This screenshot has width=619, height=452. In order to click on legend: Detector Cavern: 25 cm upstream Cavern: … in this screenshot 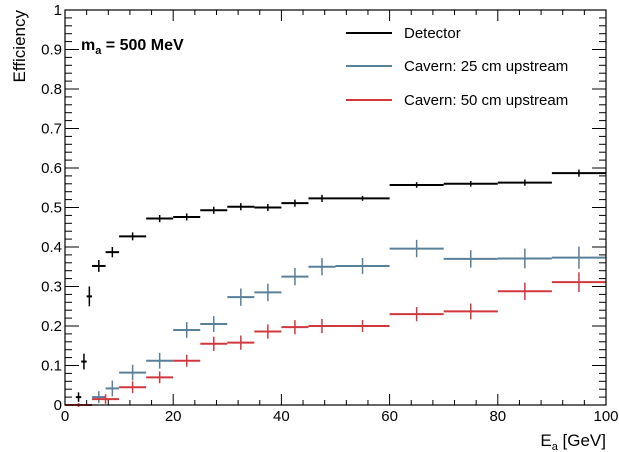, I will do `click(457, 67)`.